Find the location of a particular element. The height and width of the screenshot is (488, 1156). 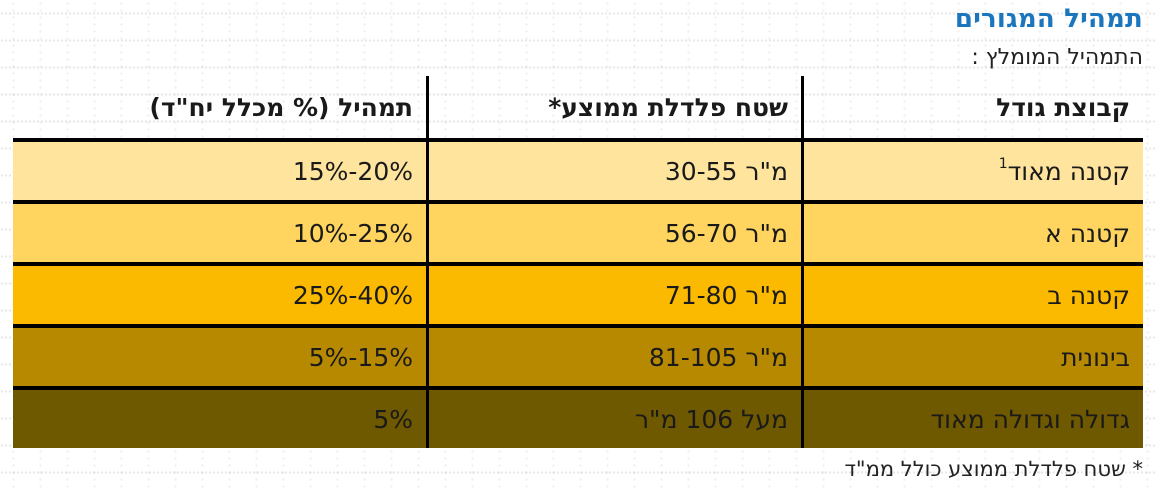

size-group-cell: גדולה וגדולה מאוד is located at coordinates (973, 417).